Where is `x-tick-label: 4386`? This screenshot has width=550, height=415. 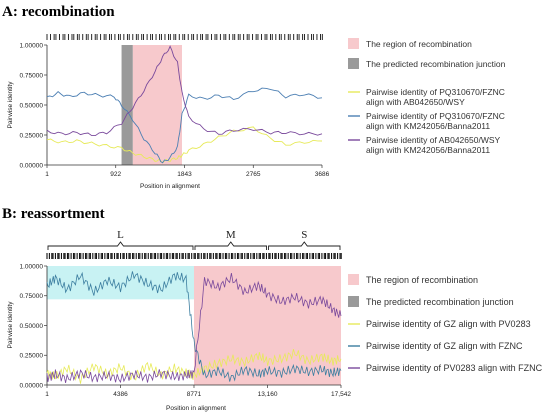
x-tick-label: 4386 is located at coordinates (120, 394).